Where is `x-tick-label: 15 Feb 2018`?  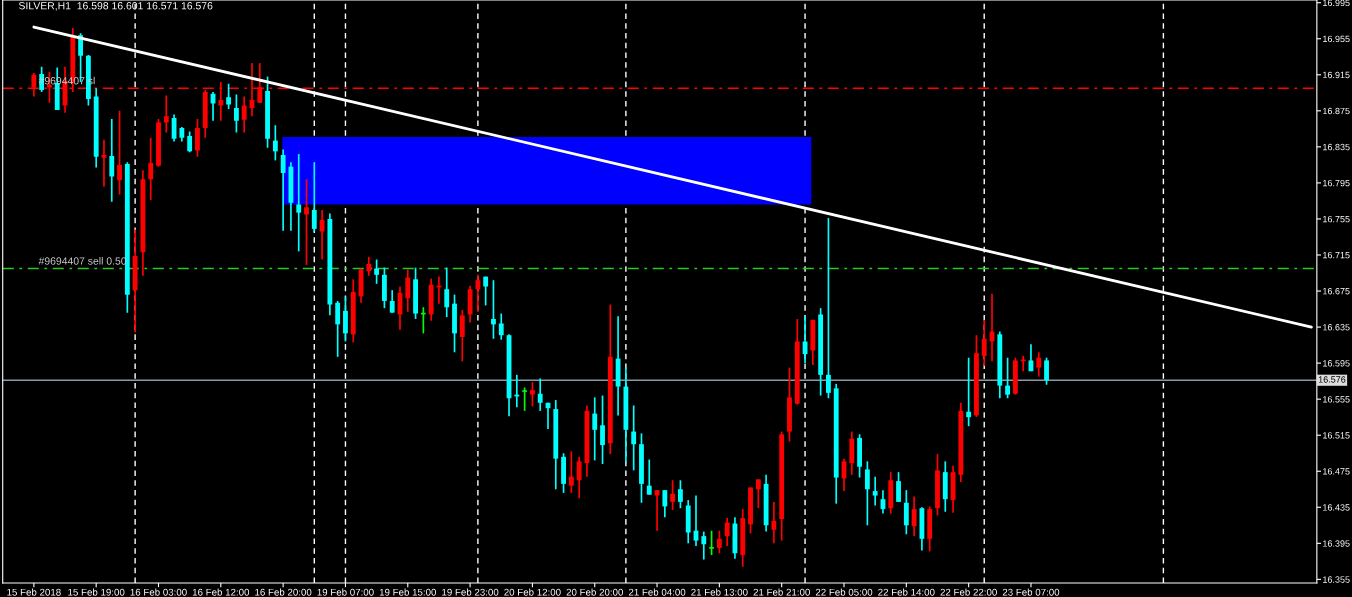 x-tick-label: 15 Feb 2018 is located at coordinates (34, 592).